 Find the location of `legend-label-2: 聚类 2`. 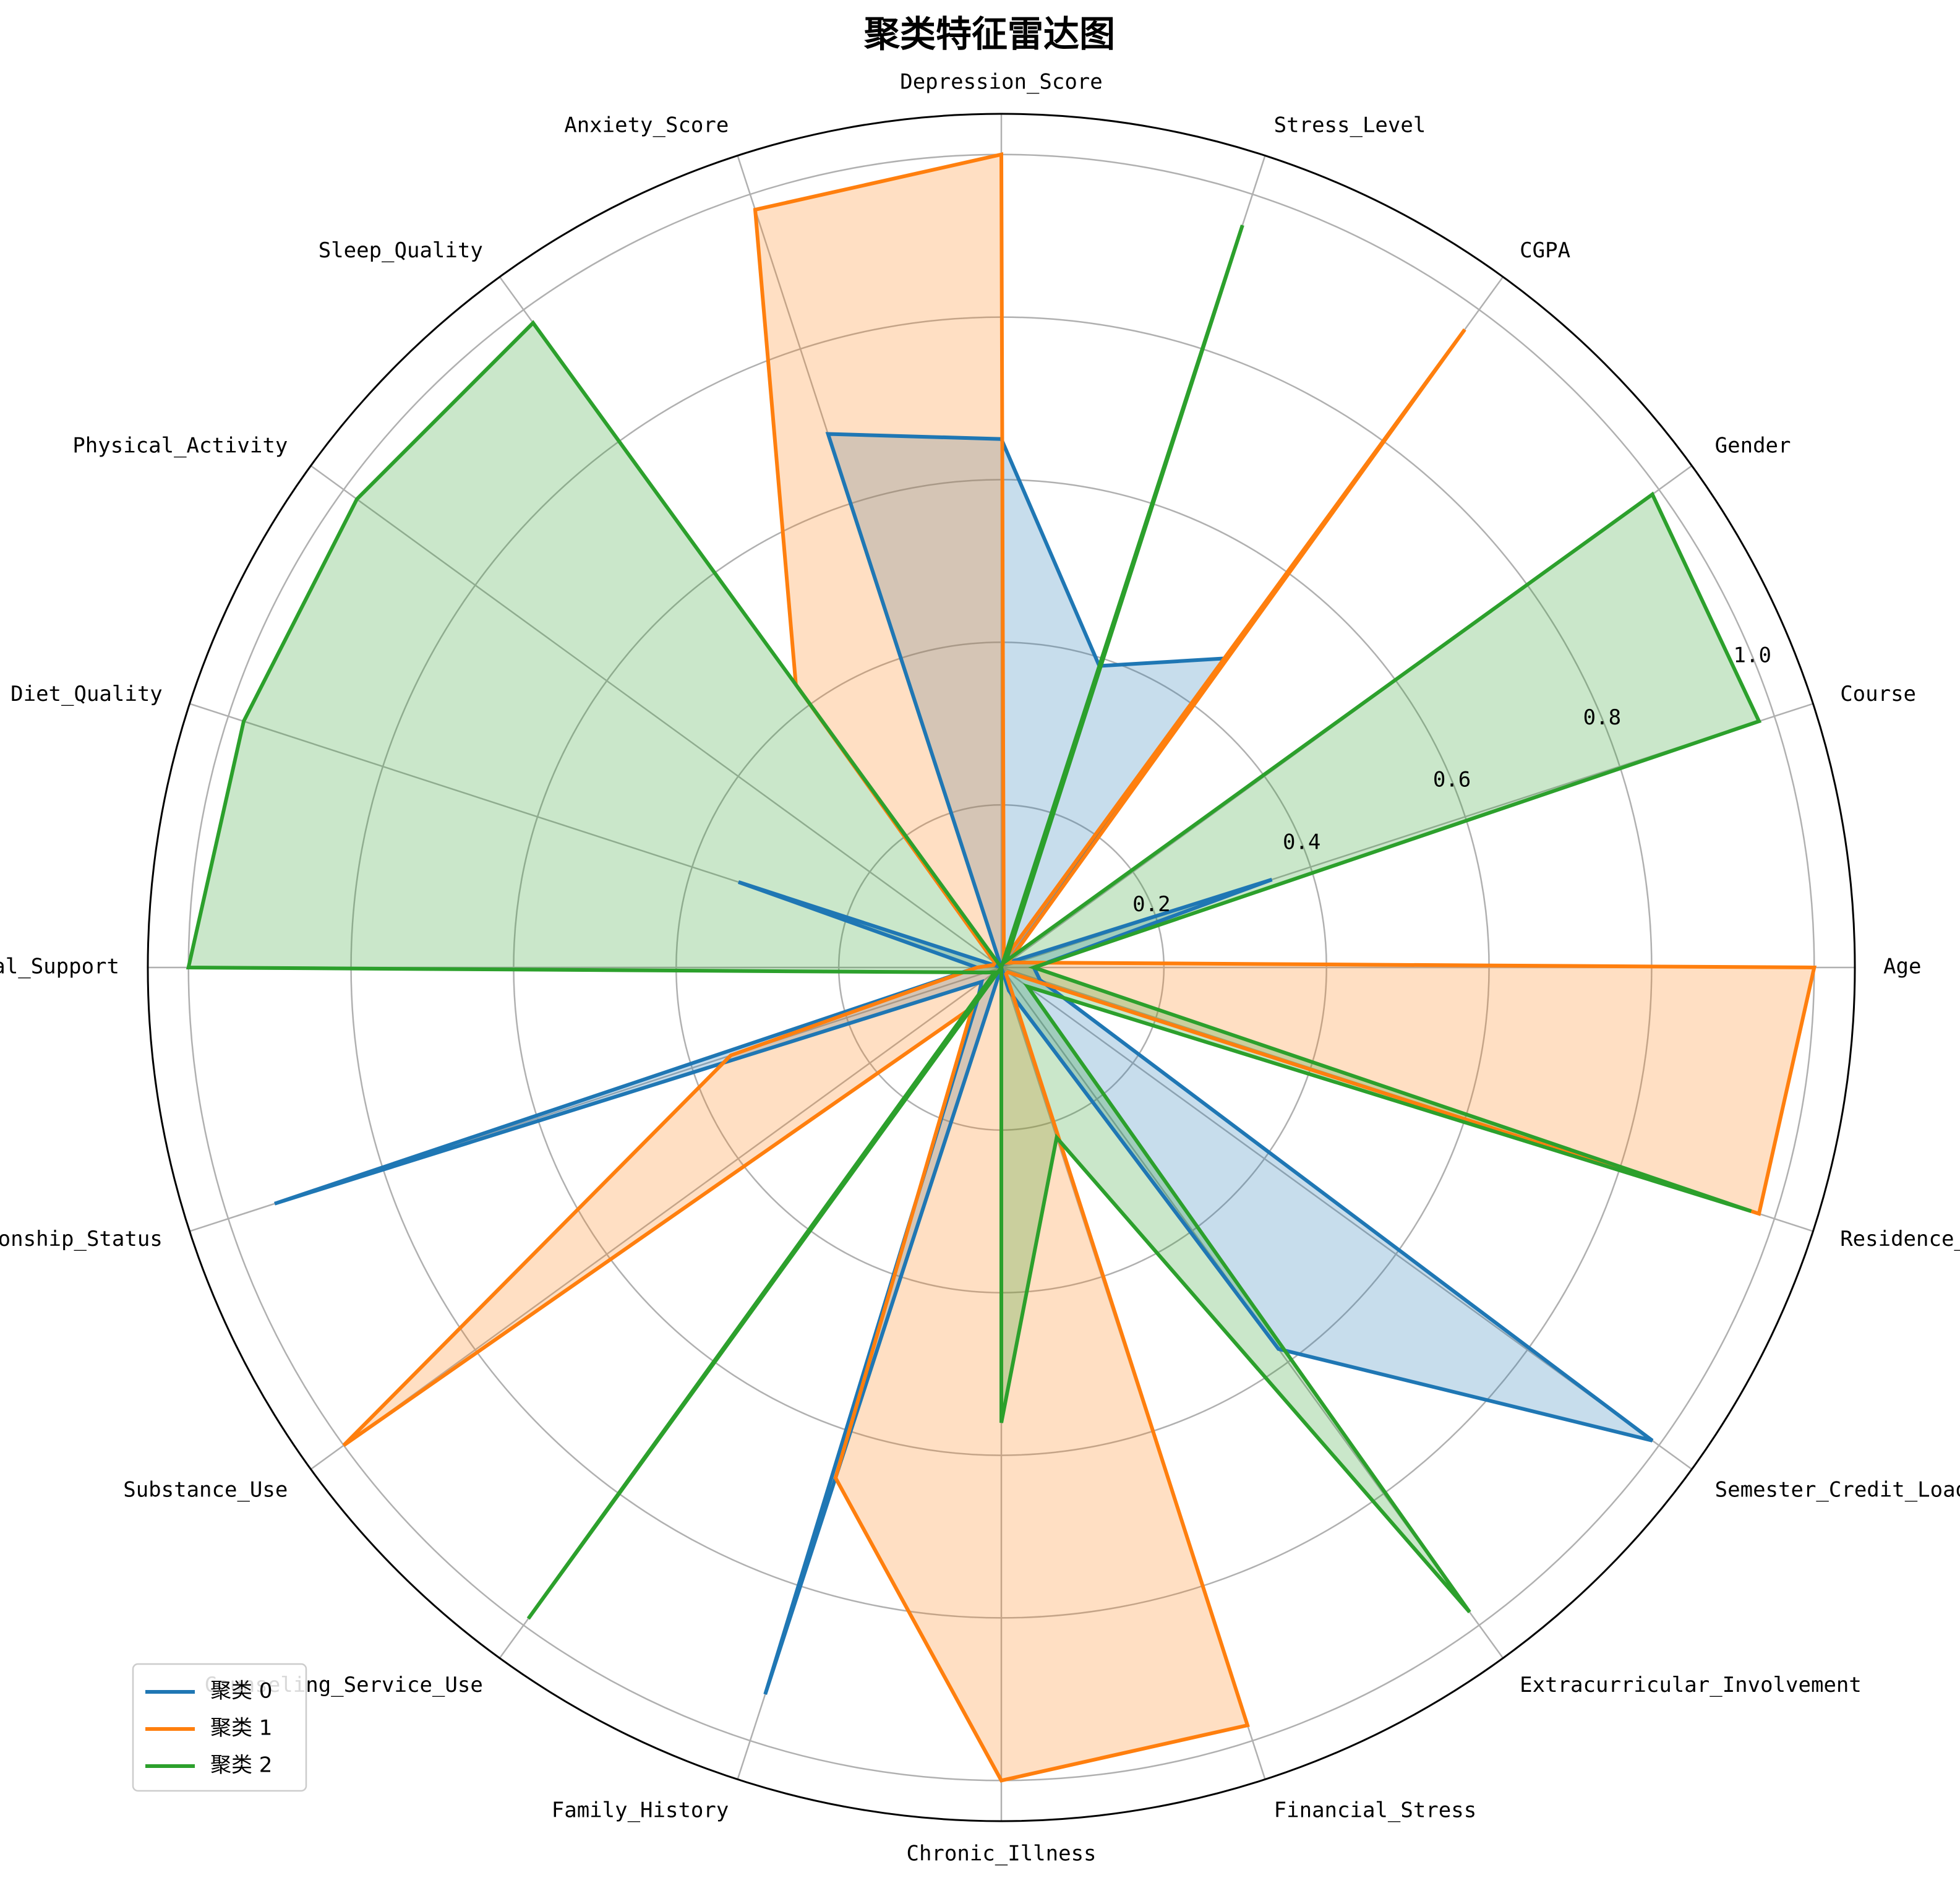

legend-label-2: 聚类 2 is located at coordinates (241, 1766).